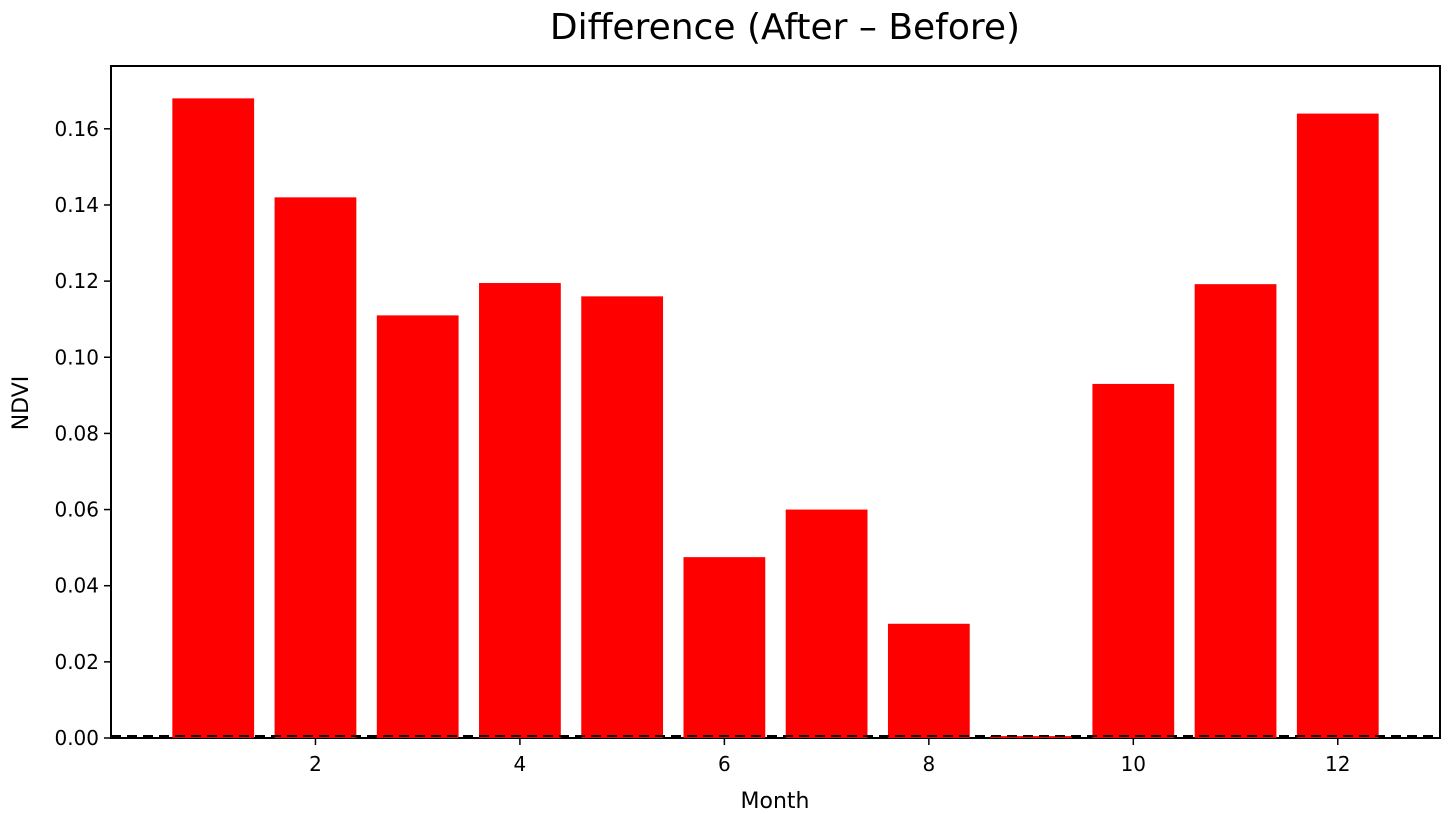  I want to click on y-tick-label: 0.08, so click(76, 433).